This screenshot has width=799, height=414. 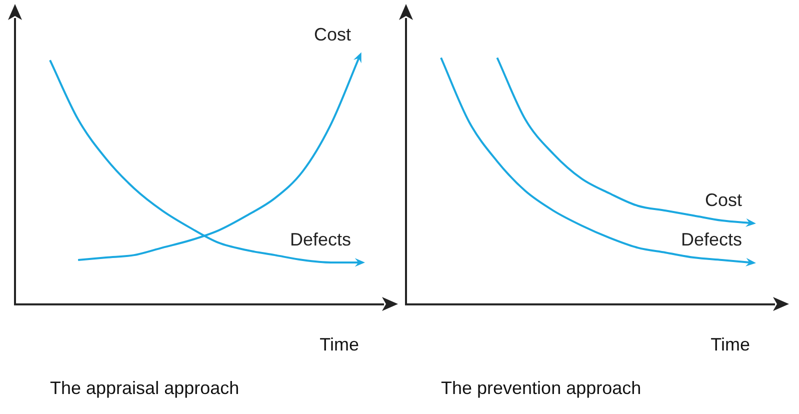 I want to click on text: The prevention approach, so click(x=541, y=388).